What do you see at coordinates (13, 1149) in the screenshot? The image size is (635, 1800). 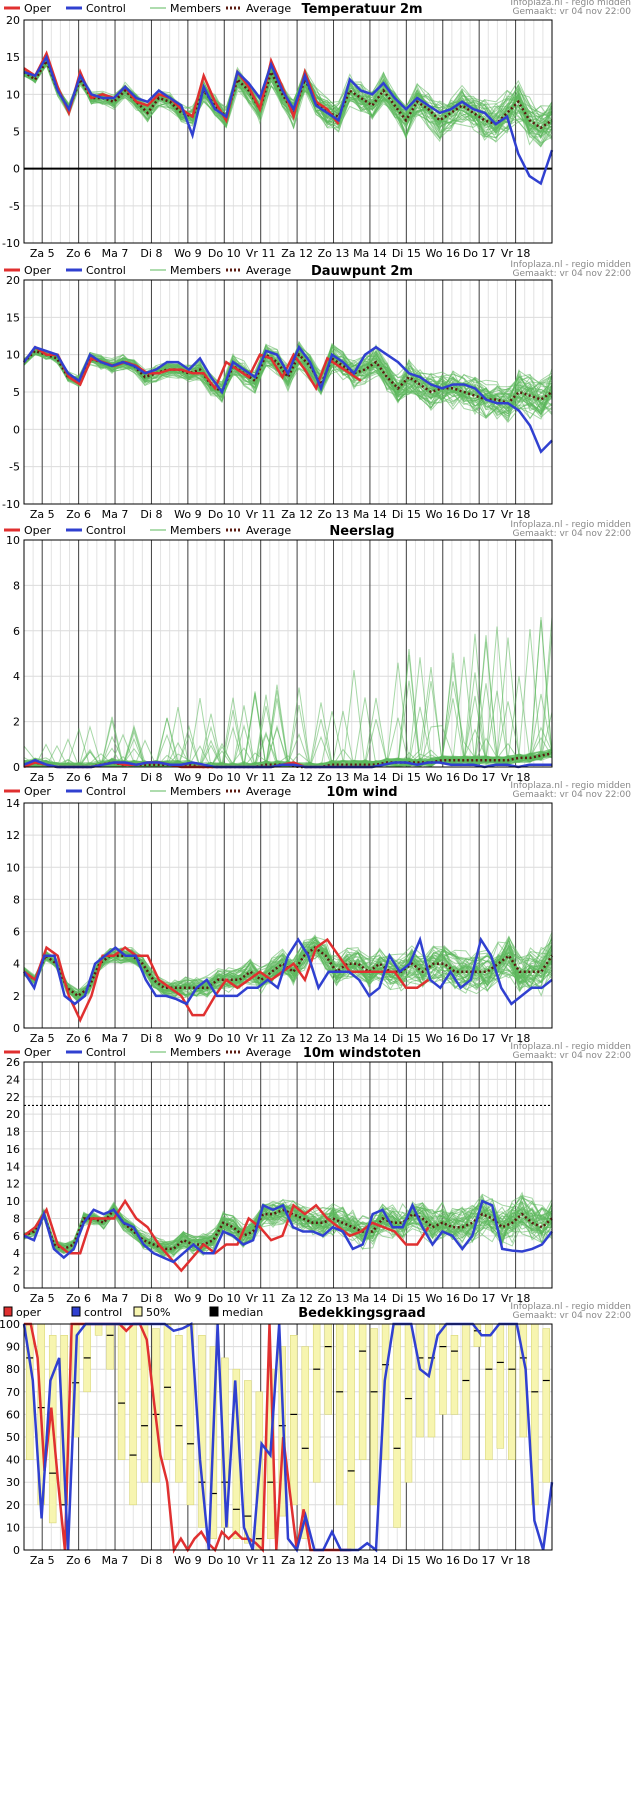 I see `y-tick-label: 16` at bounding box center [13, 1149].